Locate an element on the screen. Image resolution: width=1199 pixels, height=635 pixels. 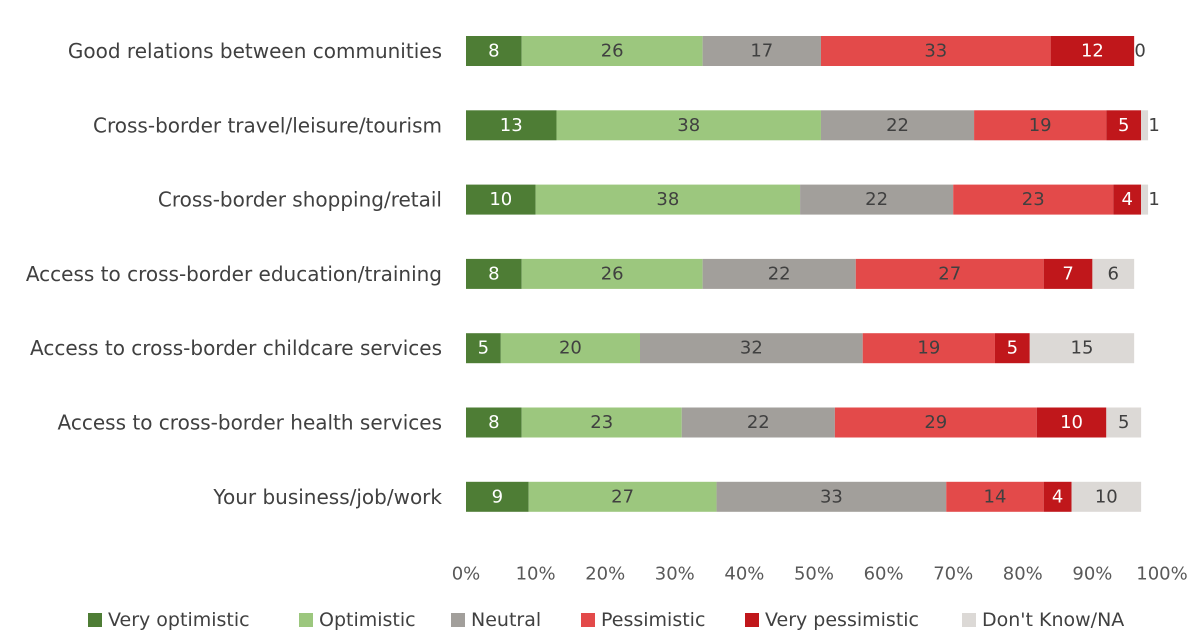
data-label: 6 is located at coordinates (1113, 273).